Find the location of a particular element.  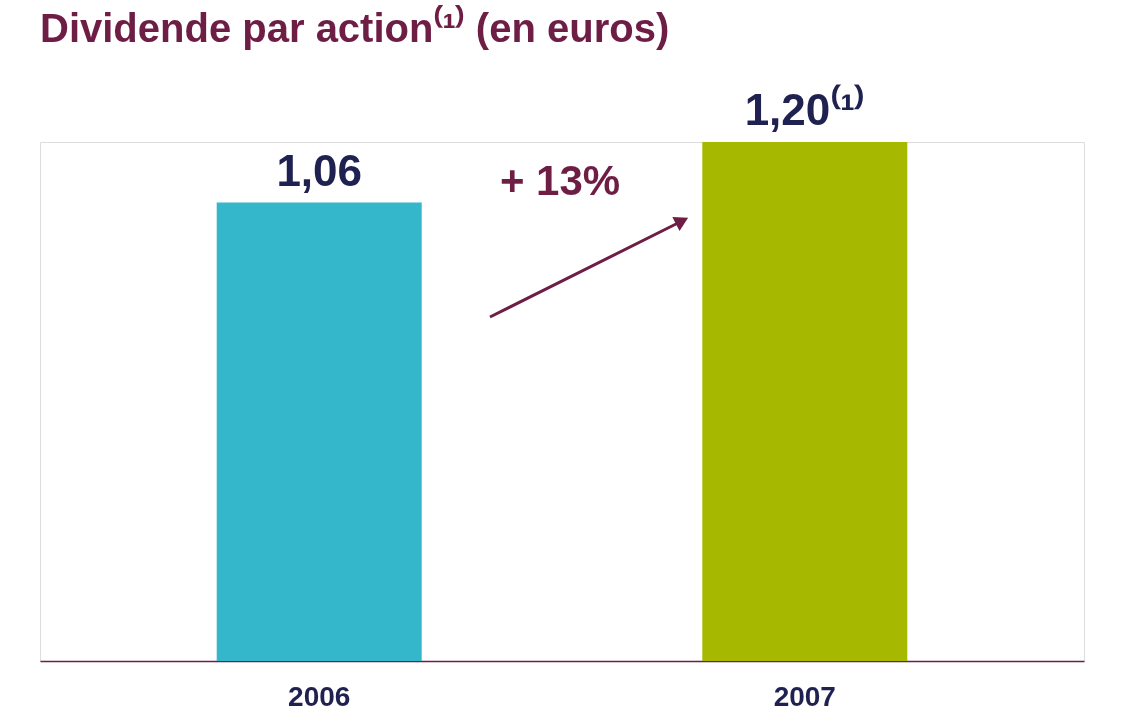

chart-title: Dividende par action⁽¹⁾ (en euros) is located at coordinates (355, 27).